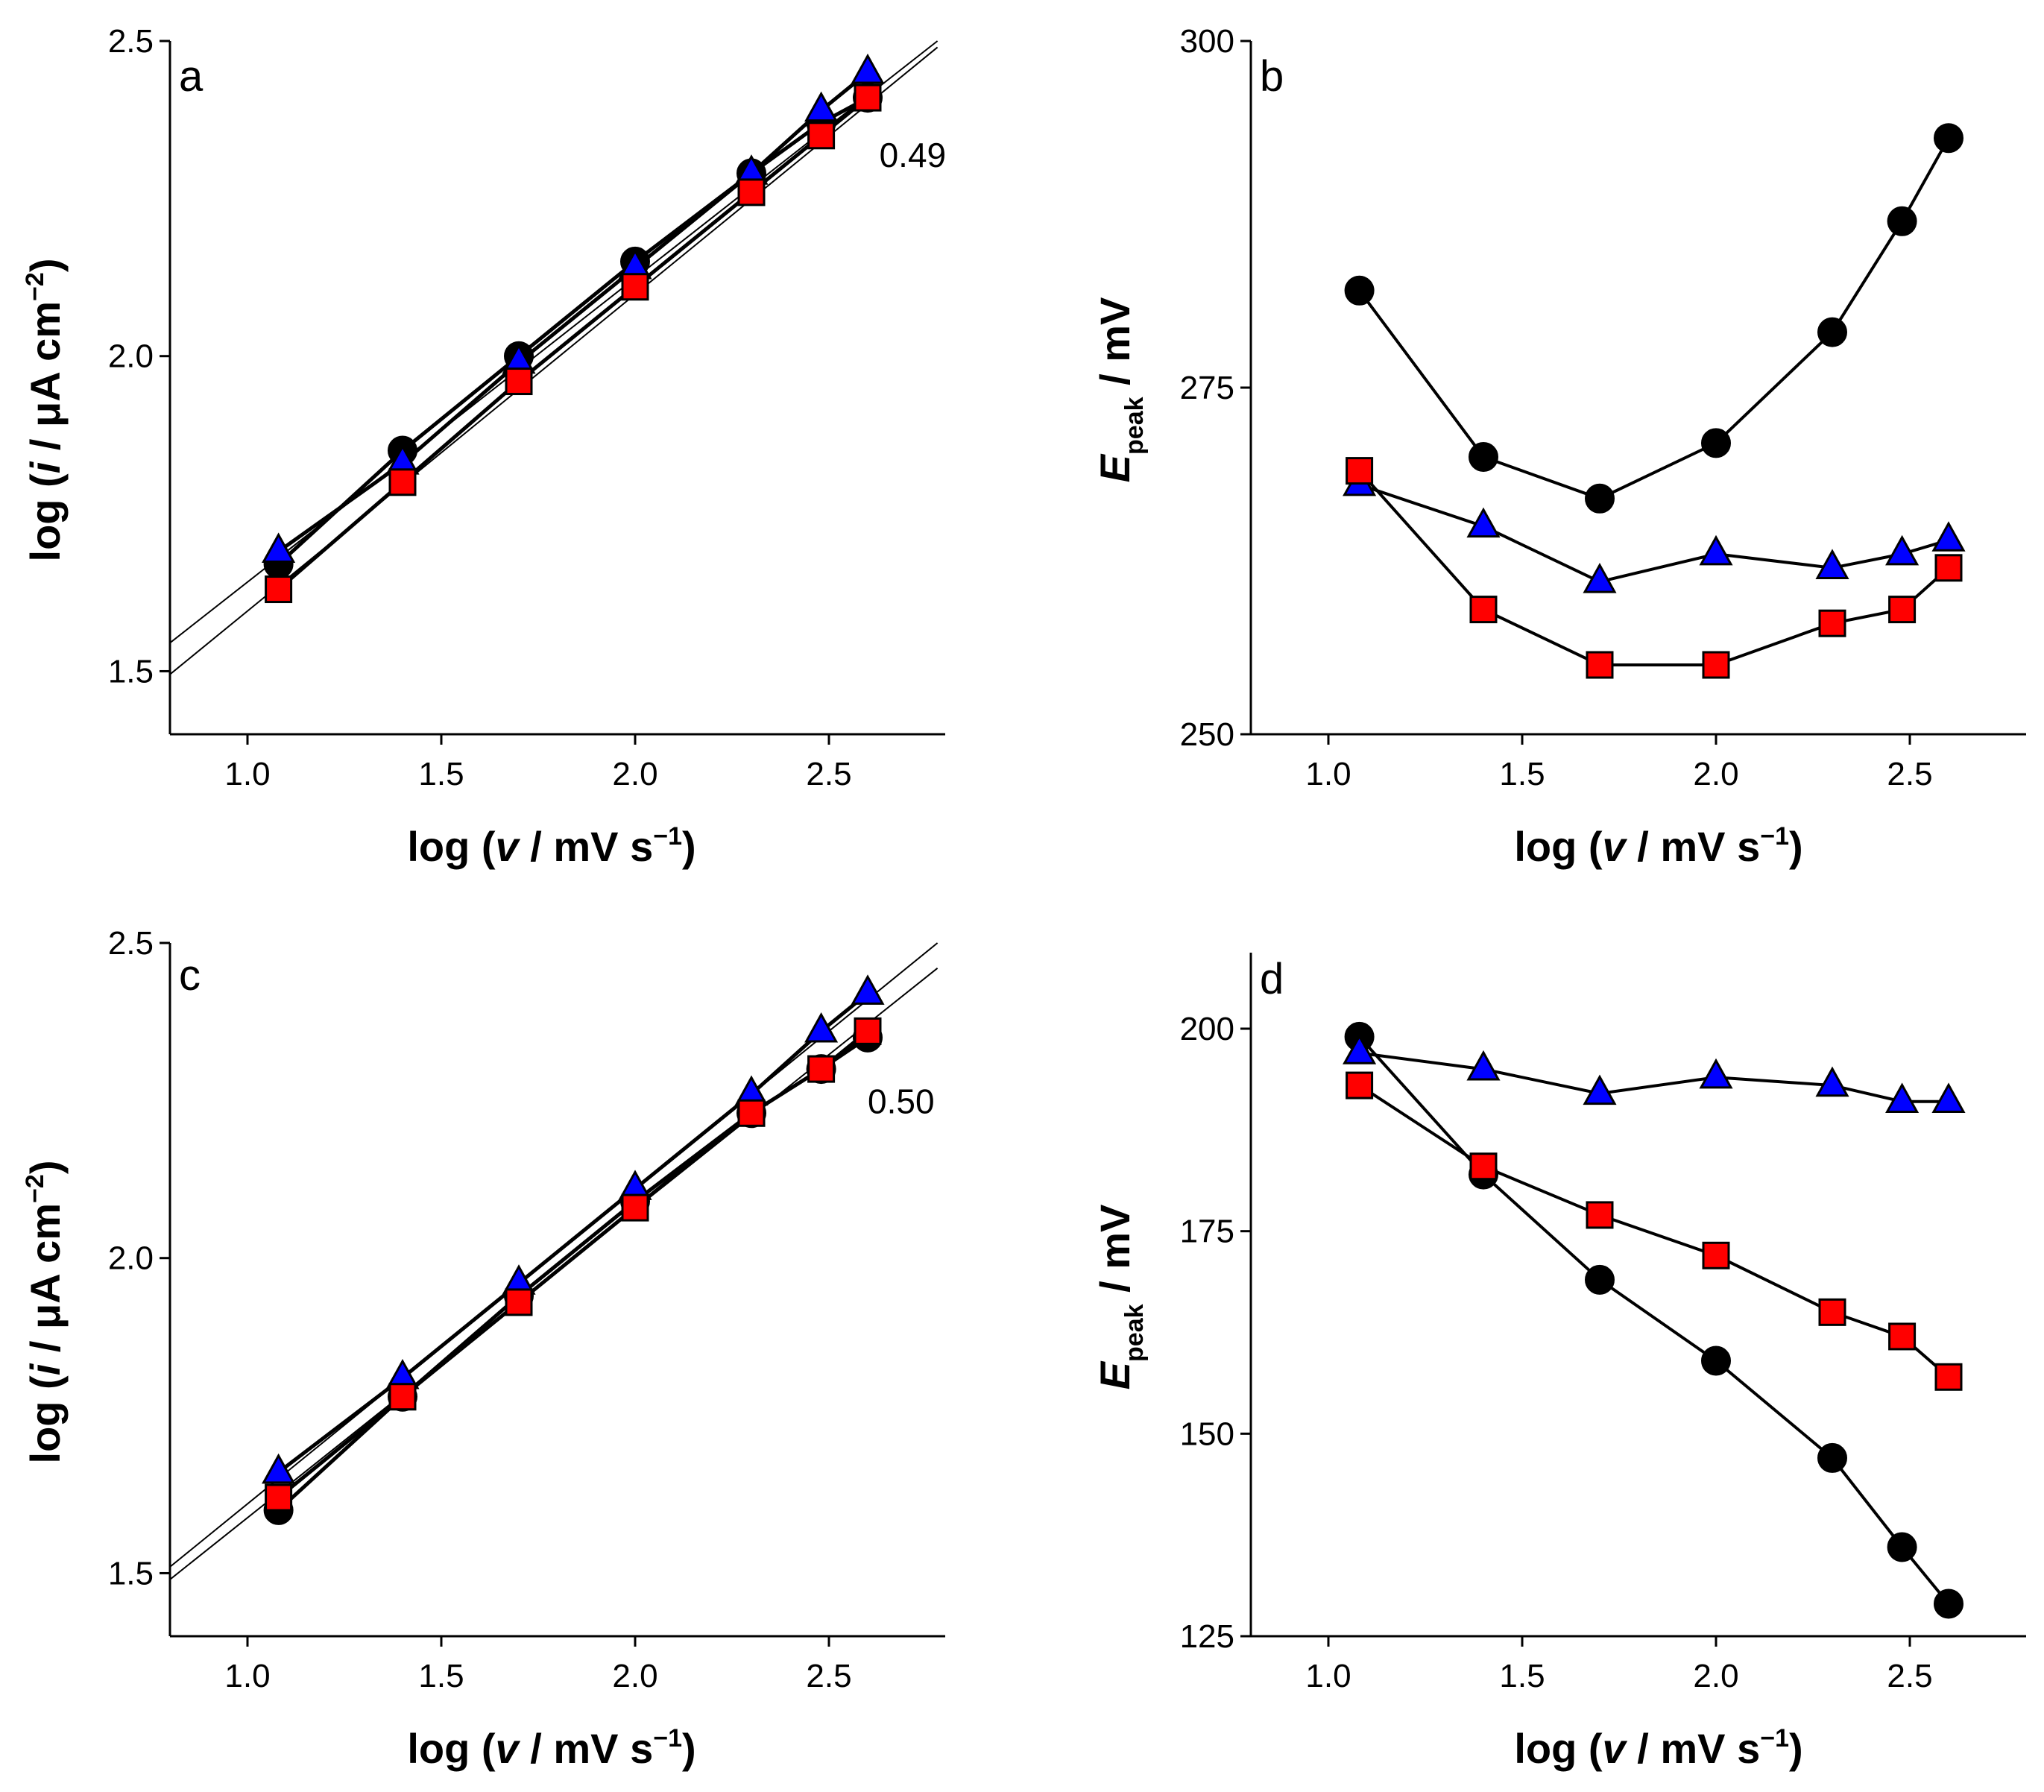  What do you see at coordinates (1522, 774) in the screenshot?
I see `panel-b-x-tick-label: 1.5` at bounding box center [1522, 774].